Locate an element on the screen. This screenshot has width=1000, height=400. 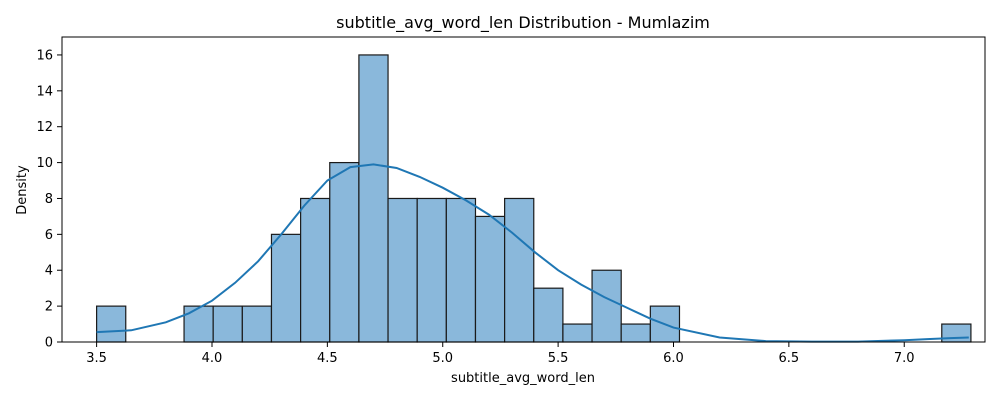
x-tick-label: 3.5 is located at coordinates (96, 358).